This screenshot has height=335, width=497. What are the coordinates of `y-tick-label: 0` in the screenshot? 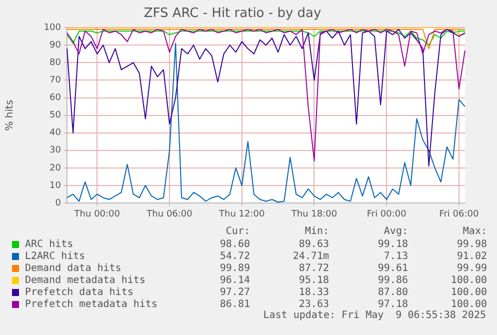 It's located at (58, 203).